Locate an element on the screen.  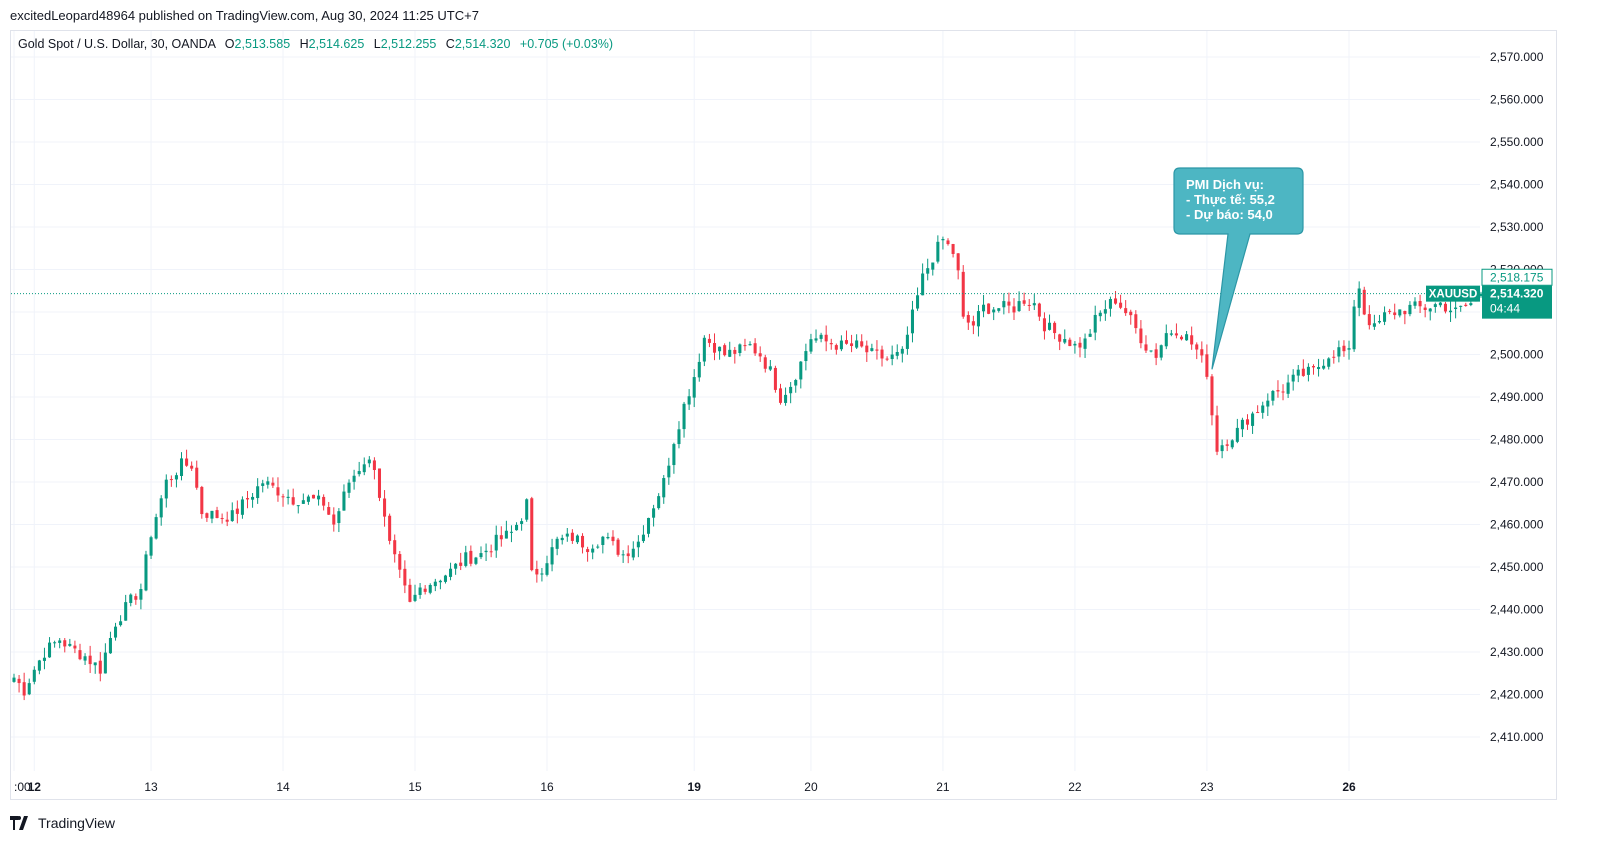
x-tick-label: 15 is located at coordinates (415, 787).